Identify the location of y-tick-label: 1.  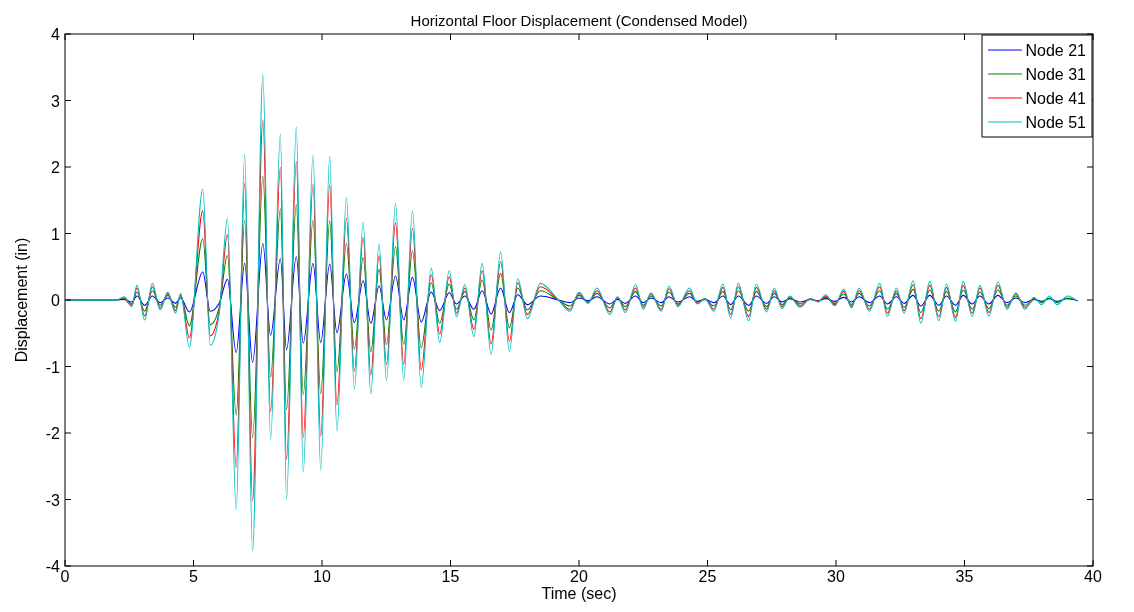
(56, 234).